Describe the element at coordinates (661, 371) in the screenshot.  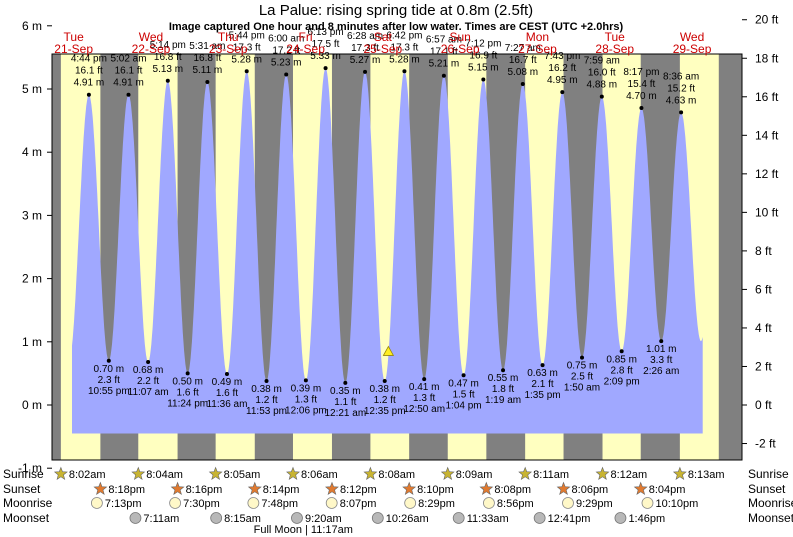
I see `low-tide-time: 2:26 am` at that location.